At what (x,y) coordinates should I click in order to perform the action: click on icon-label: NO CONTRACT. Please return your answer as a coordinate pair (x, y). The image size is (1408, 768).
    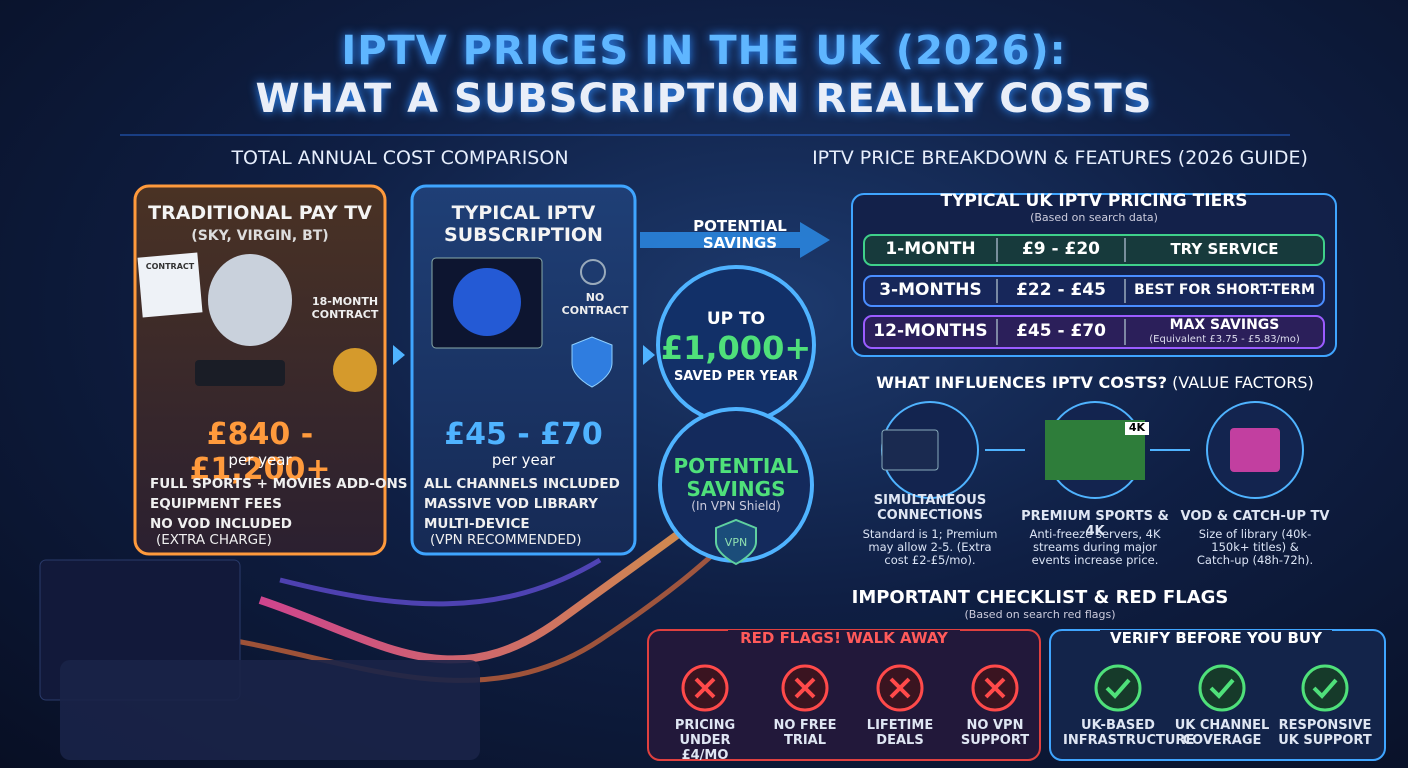
    Looking at the image, I should click on (595, 304).